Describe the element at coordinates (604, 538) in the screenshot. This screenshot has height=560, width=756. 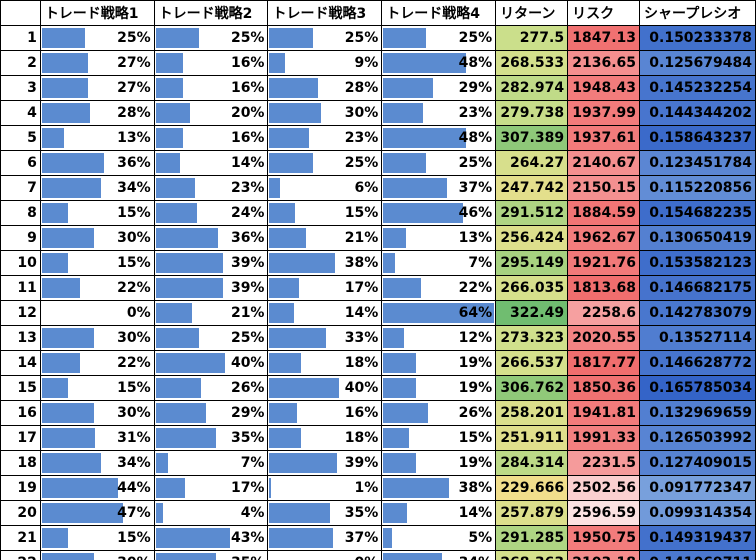
I see `risk-cell: 1950.75` at that location.